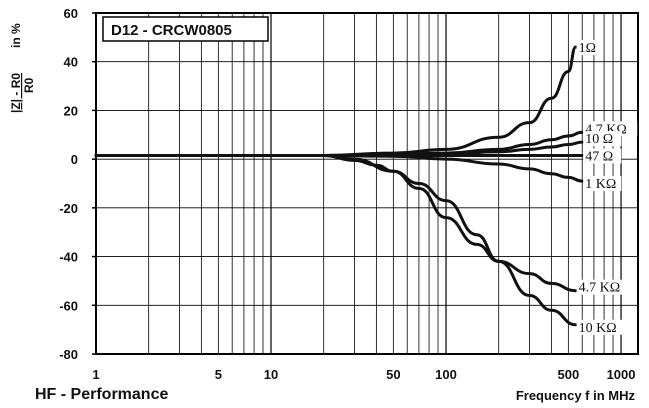  What do you see at coordinates (68, 208) in the screenshot?
I see `y-tick-label: -20` at bounding box center [68, 208].